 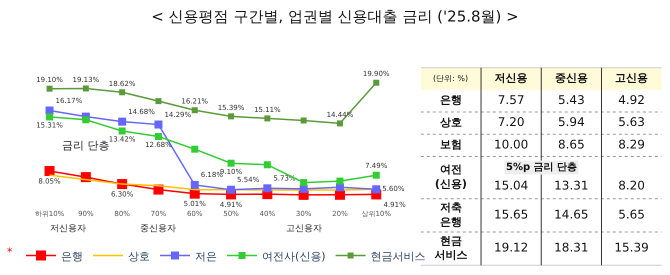 I want to click on text: 저신용자, so click(x=68, y=229).